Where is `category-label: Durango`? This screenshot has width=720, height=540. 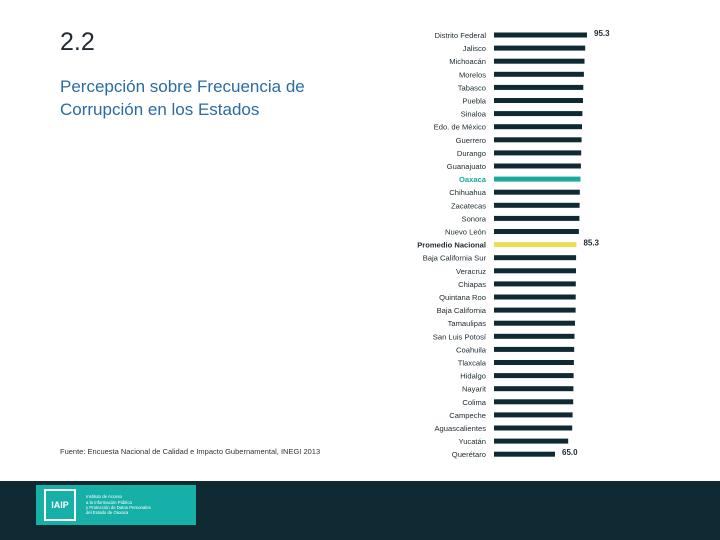 category-label: Durango is located at coordinates (471, 153).